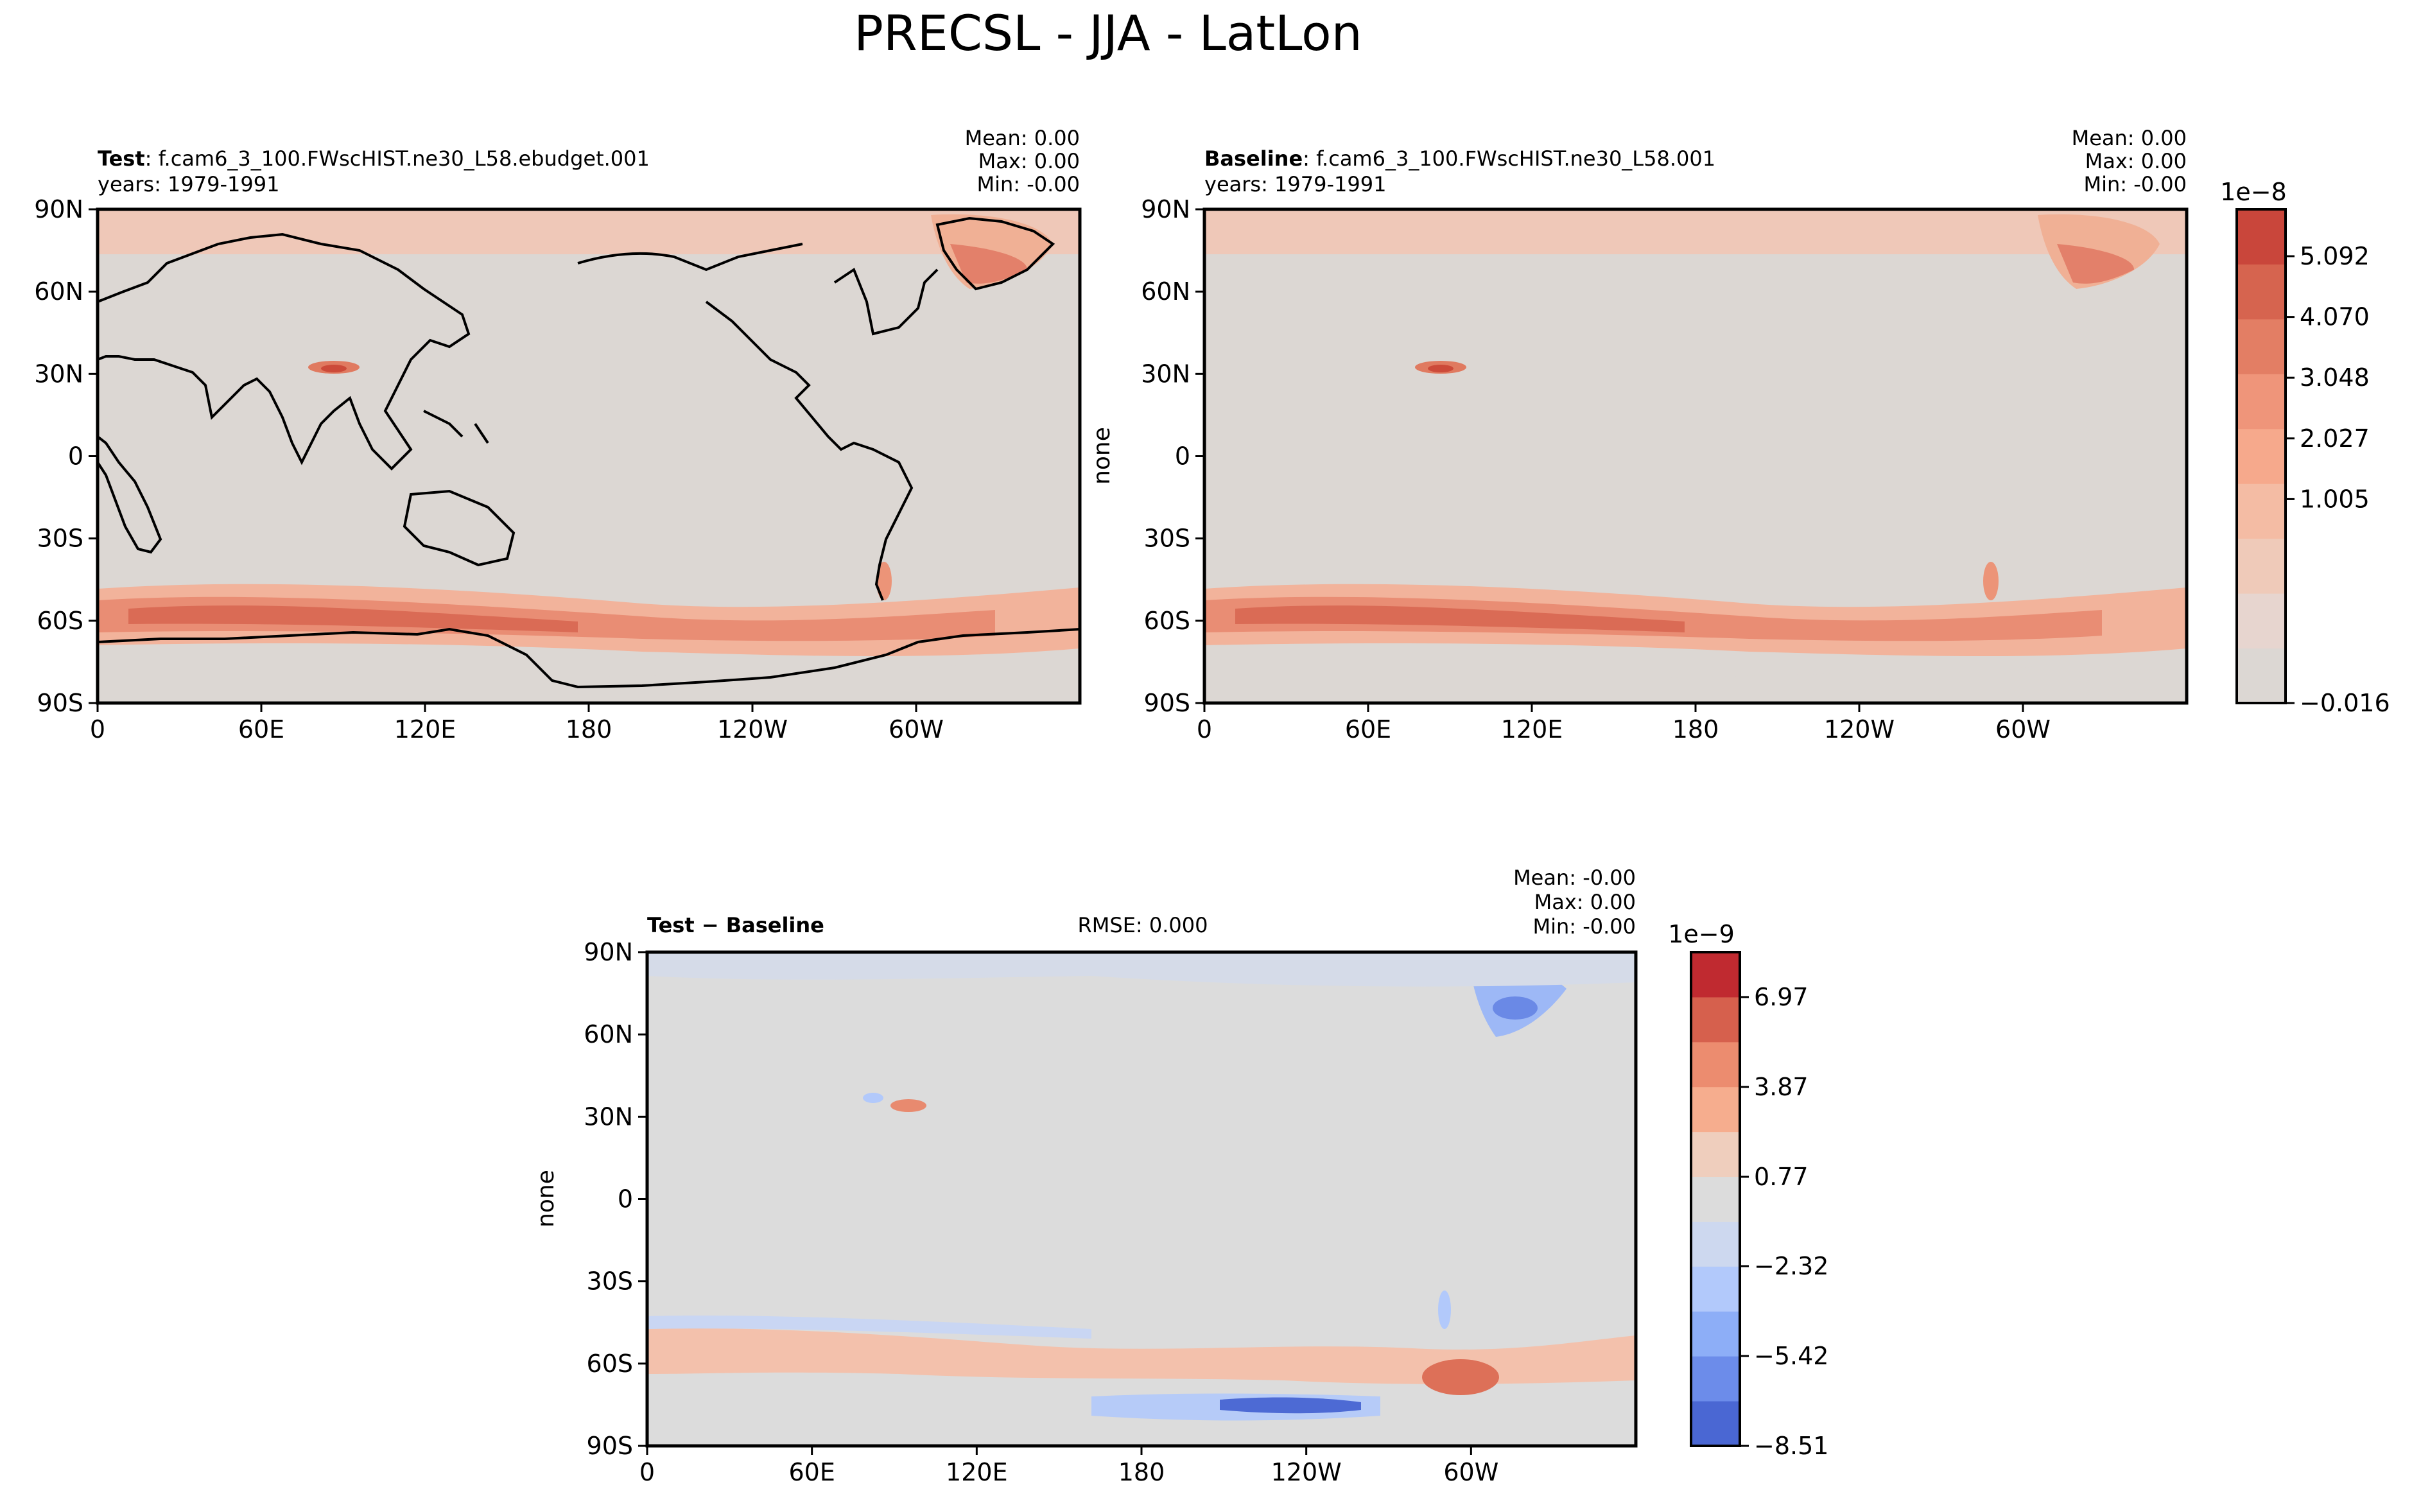 The height and width of the screenshot is (1512, 2421). Describe the element at coordinates (1695, 456) in the screenshot. I see `baseline-map-field` at that location.